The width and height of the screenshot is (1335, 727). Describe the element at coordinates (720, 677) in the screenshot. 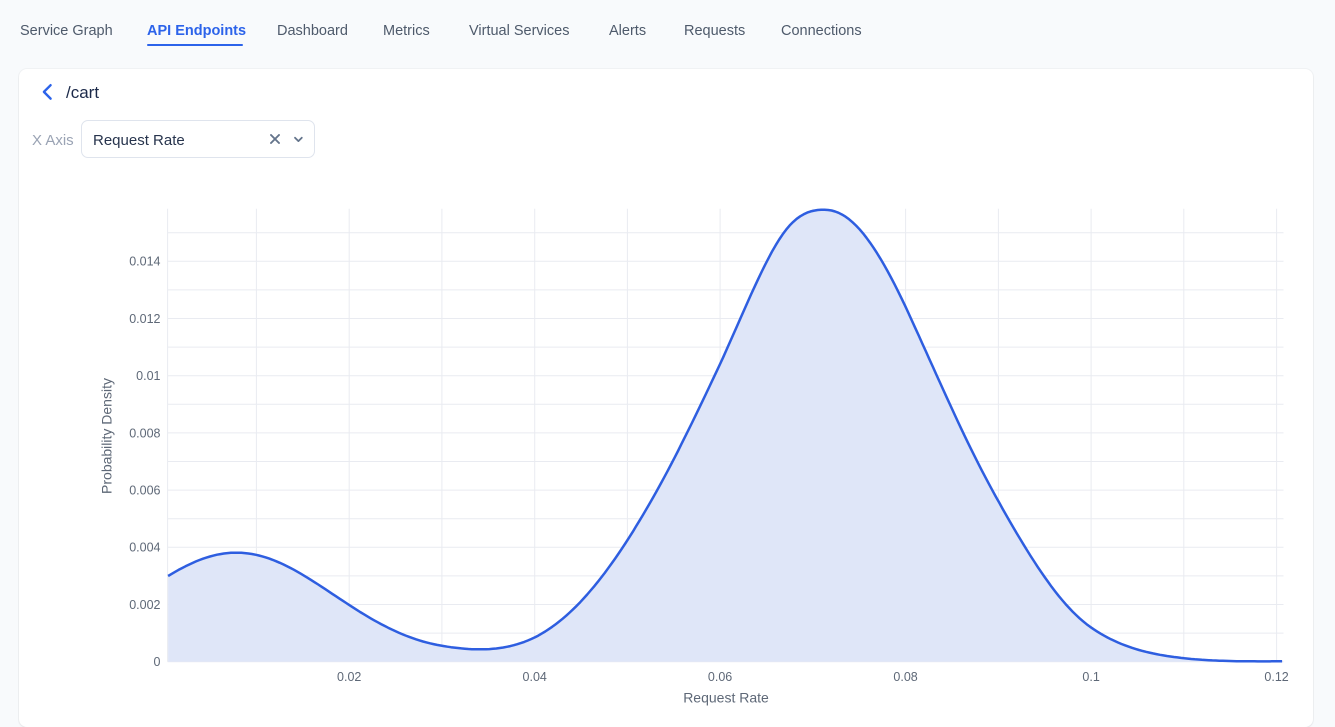

I see `svg-text: 0.06` at that location.